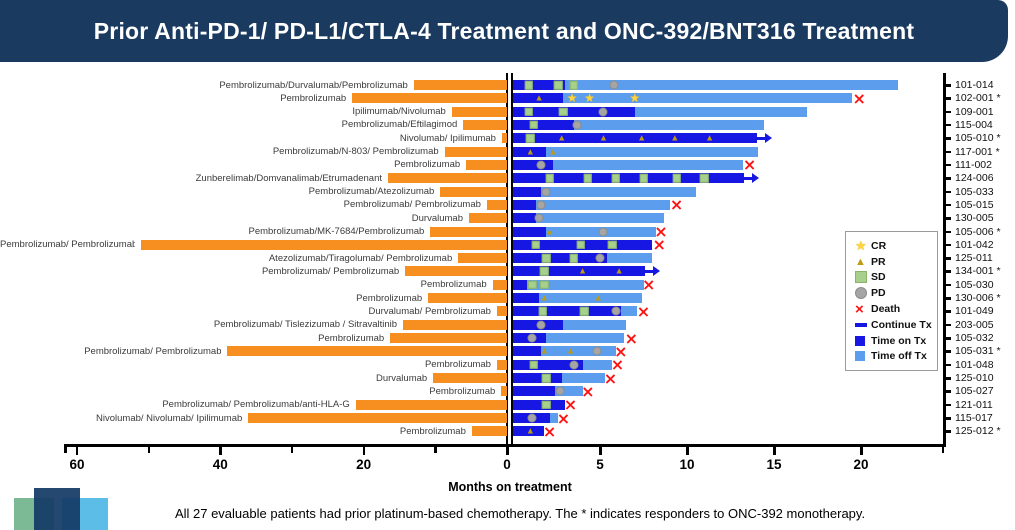  I want to click on company-logo, so click(67, 509).